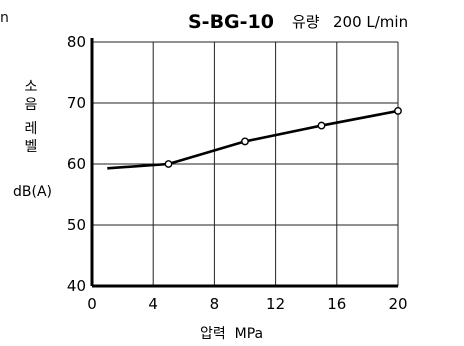 This screenshot has width=464, height=346. What do you see at coordinates (31, 105) in the screenshot?
I see `y-axis-label-char-1: 음` at bounding box center [31, 105].